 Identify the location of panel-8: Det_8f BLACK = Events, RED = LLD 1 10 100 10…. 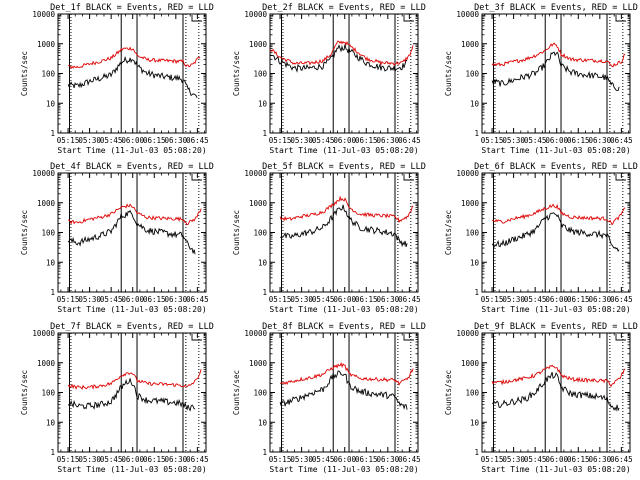
(329, 398).